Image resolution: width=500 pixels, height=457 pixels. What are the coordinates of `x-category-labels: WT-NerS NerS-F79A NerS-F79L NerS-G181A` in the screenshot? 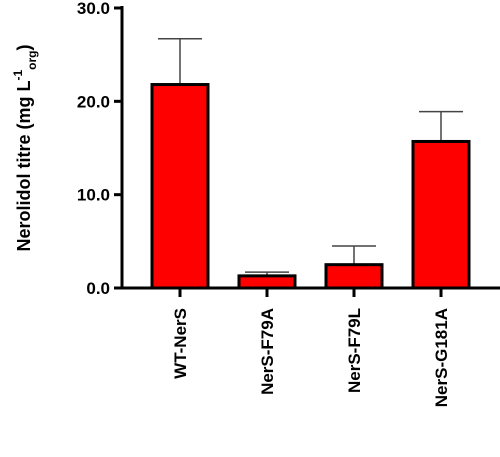 It's located at (311, 347).